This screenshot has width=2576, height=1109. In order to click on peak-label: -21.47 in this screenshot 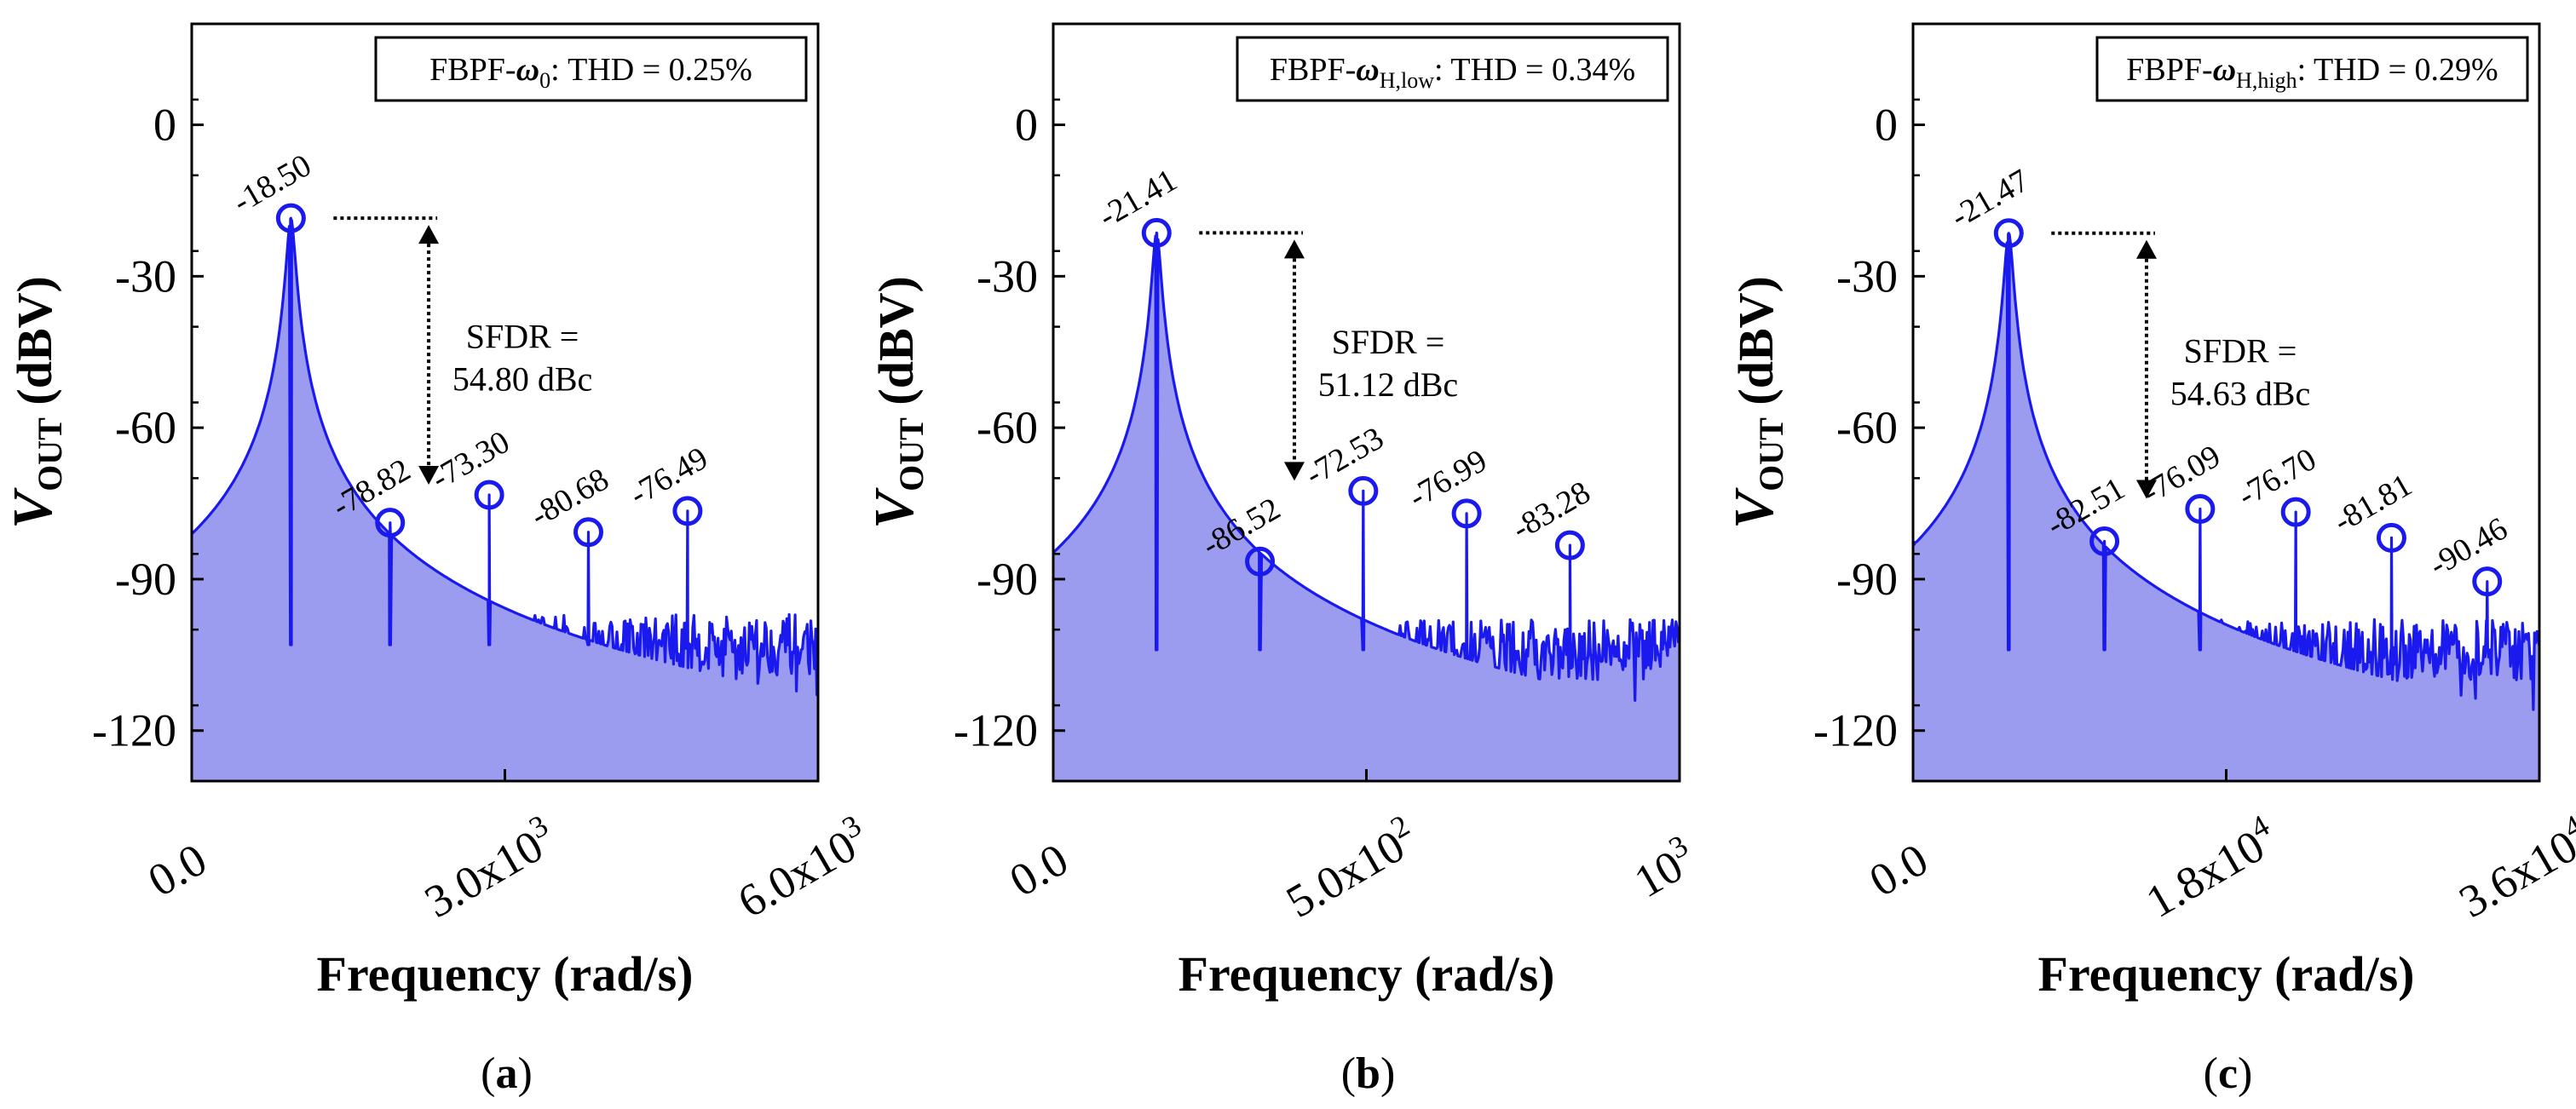, I will do `click(1990, 199)`.